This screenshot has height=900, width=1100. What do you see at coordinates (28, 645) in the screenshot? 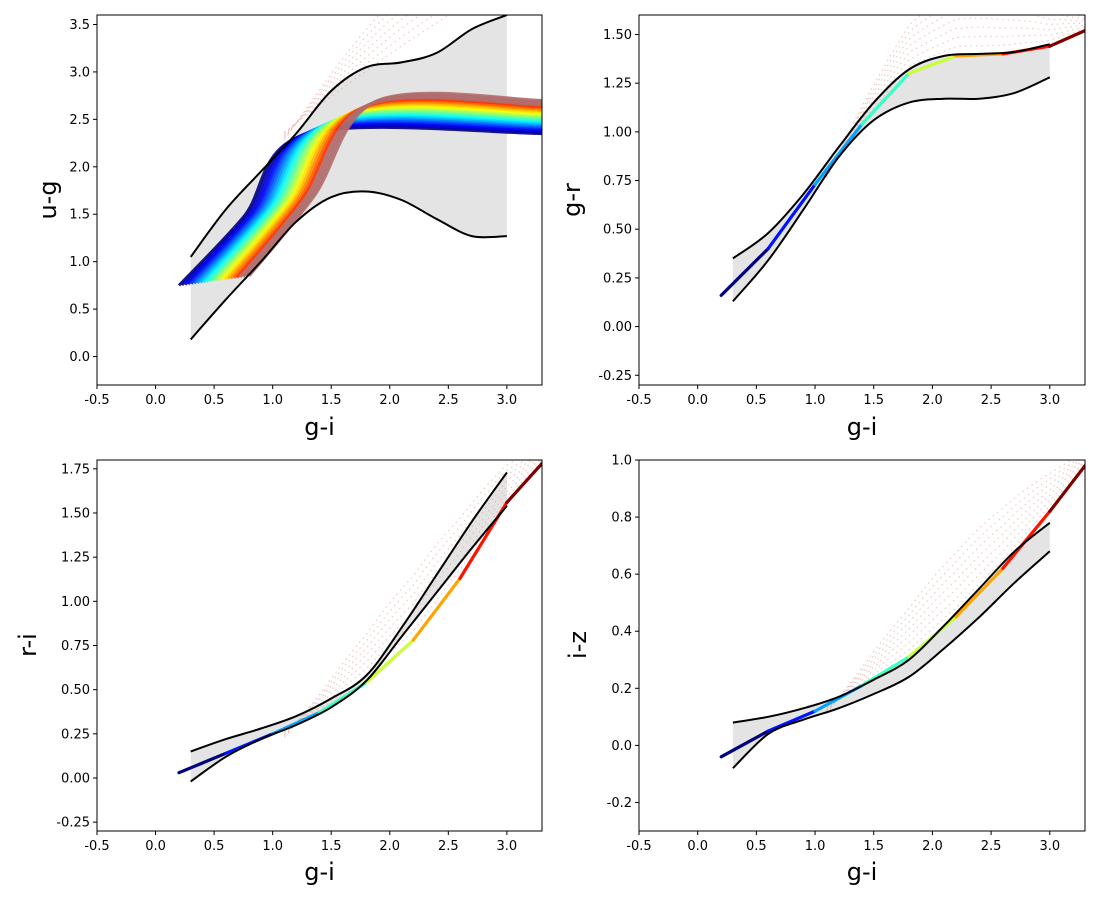
I see `y-axis-label-ri: r-i` at bounding box center [28, 645].